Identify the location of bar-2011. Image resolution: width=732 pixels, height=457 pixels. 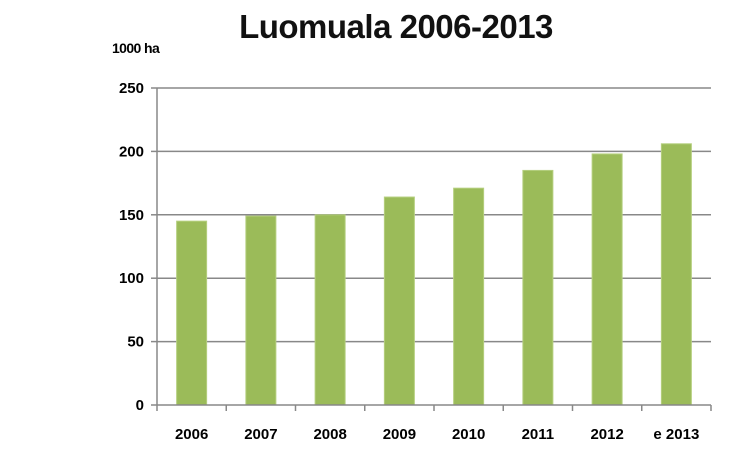
(538, 287).